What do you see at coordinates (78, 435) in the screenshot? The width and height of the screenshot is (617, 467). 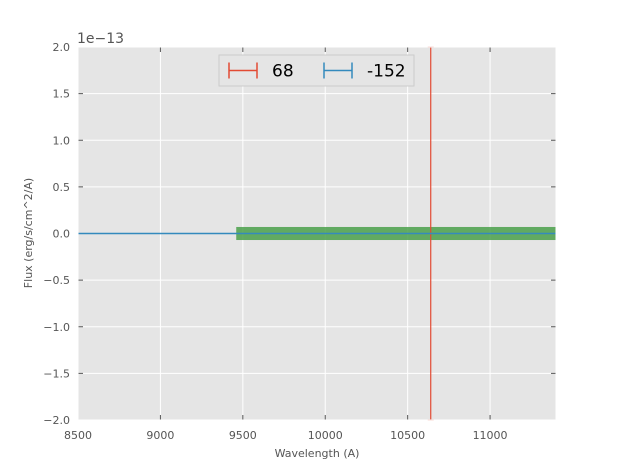 I see `x-tick-label: 8500` at bounding box center [78, 435].